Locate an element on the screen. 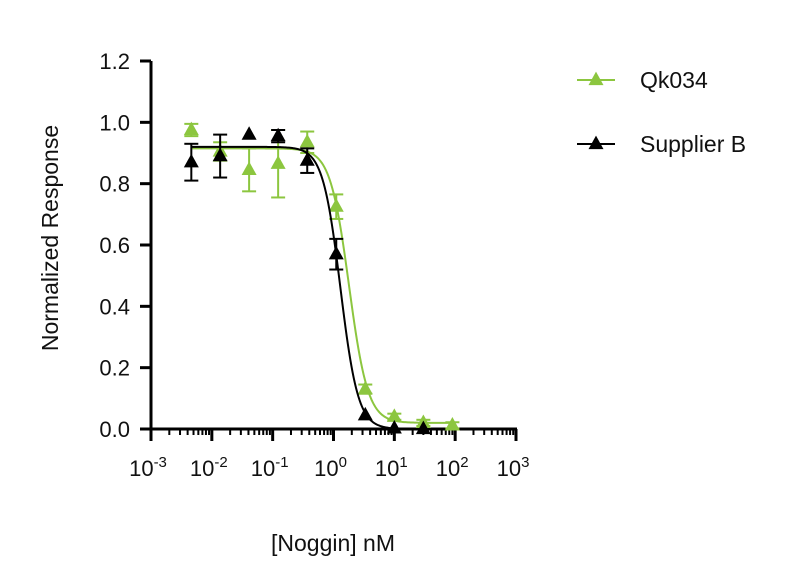 This screenshot has height=584, width=800. y-tick-label: 0.4 is located at coordinates (114, 306).